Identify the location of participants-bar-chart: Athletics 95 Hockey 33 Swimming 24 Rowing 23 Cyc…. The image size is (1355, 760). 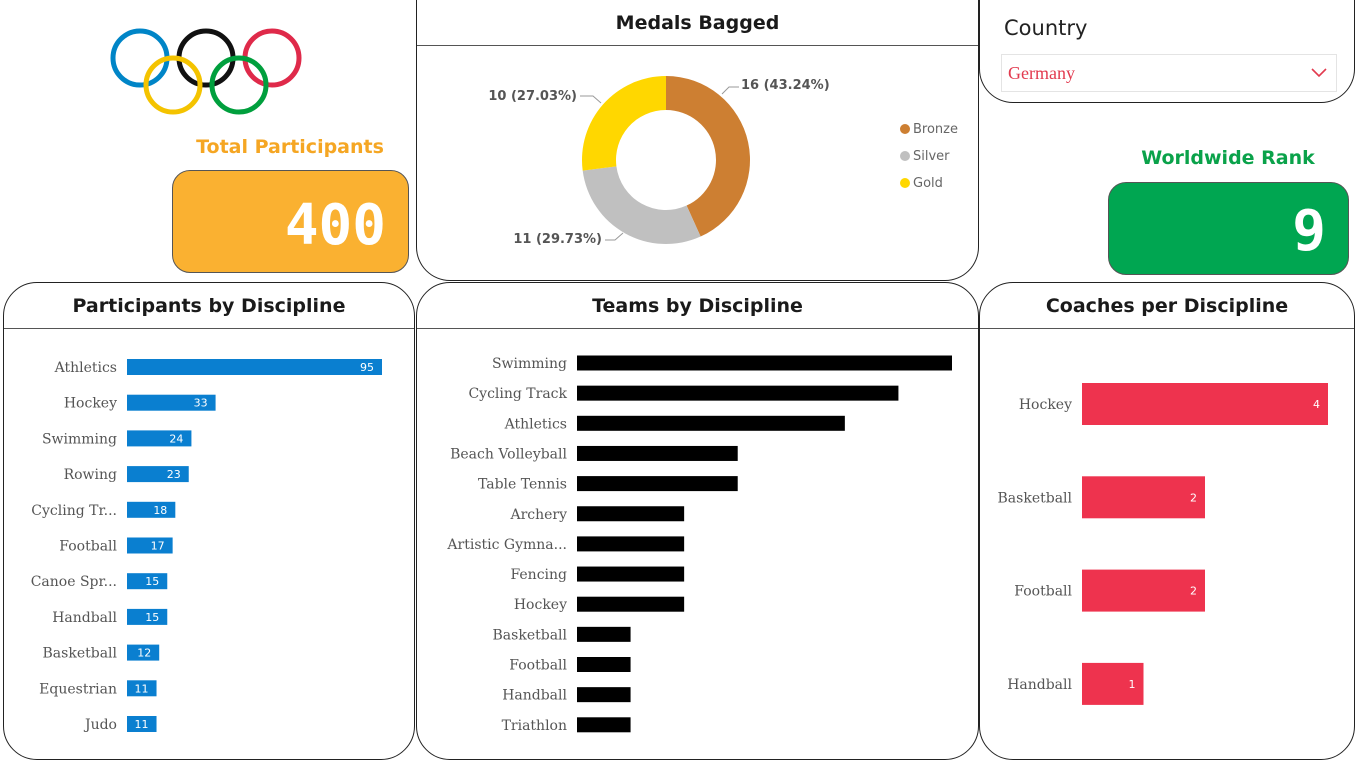
(206, 546).